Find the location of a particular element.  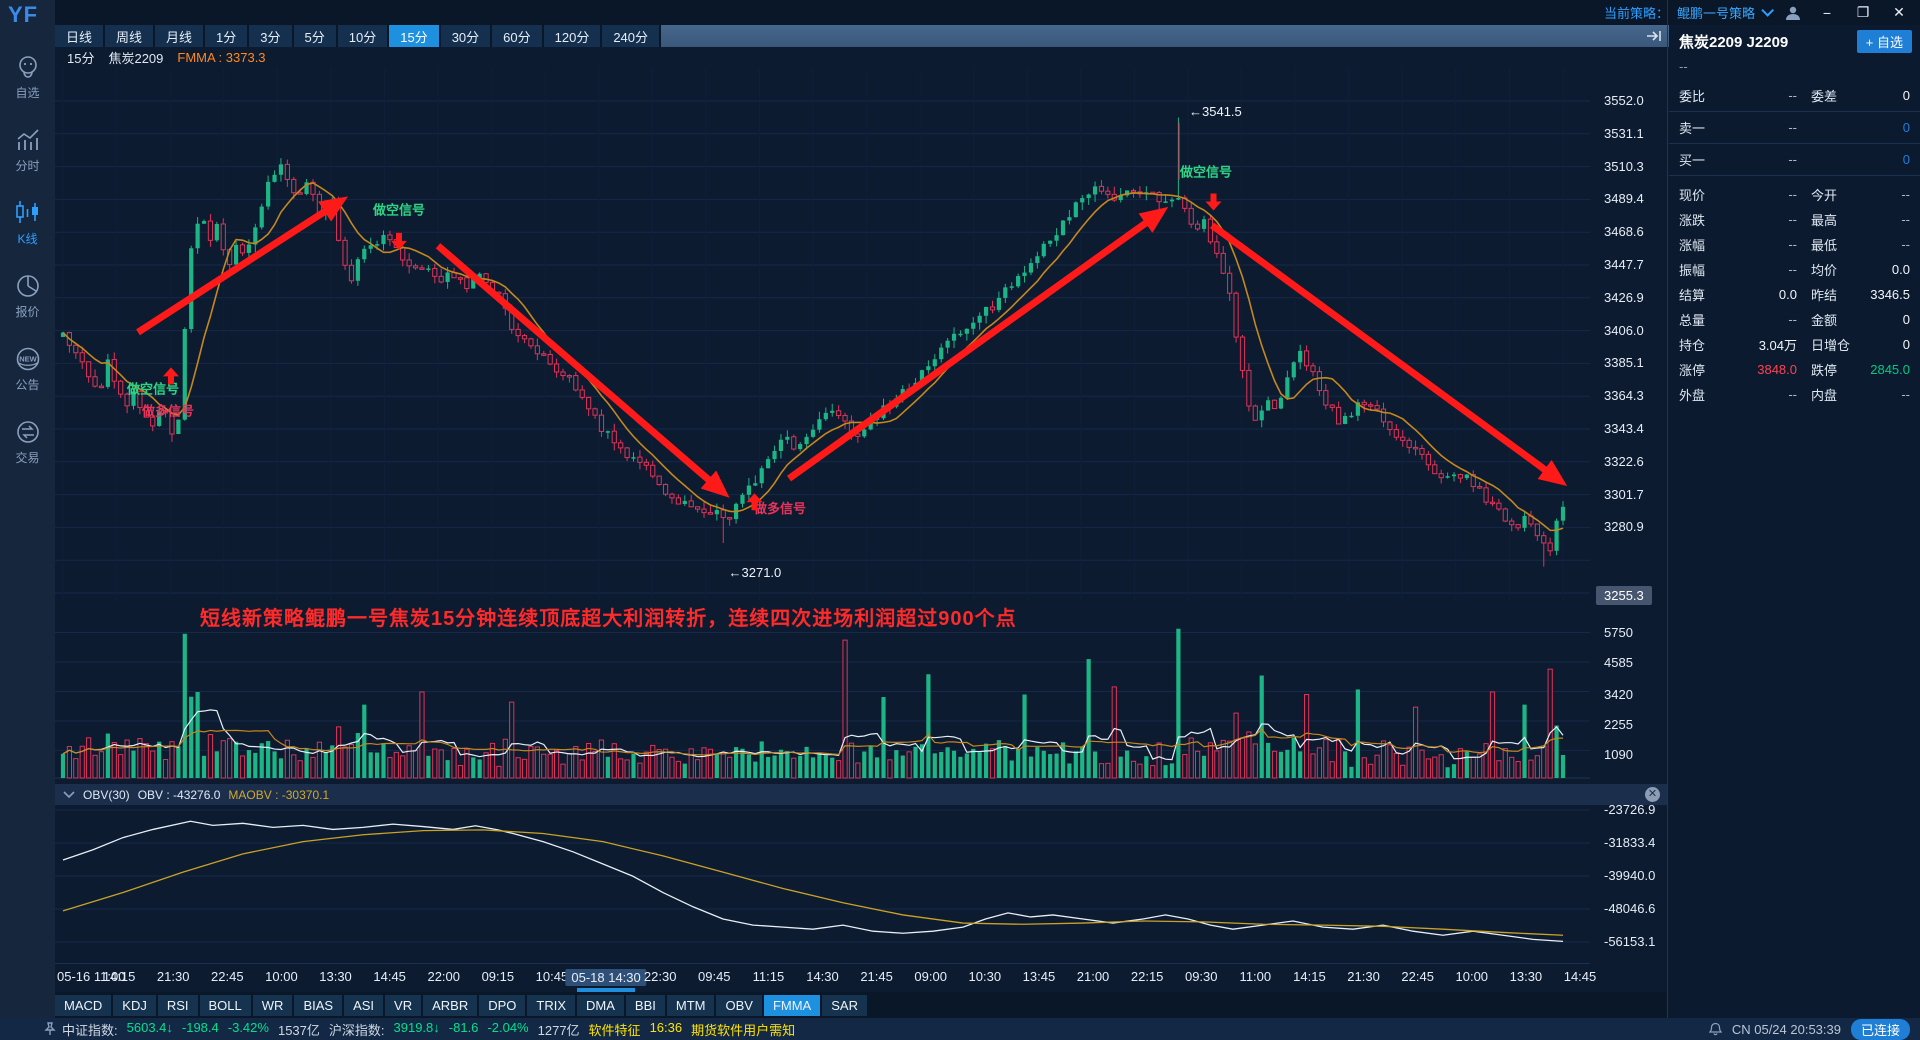

obv-tick-label: -48046.6 is located at coordinates (1630, 908).